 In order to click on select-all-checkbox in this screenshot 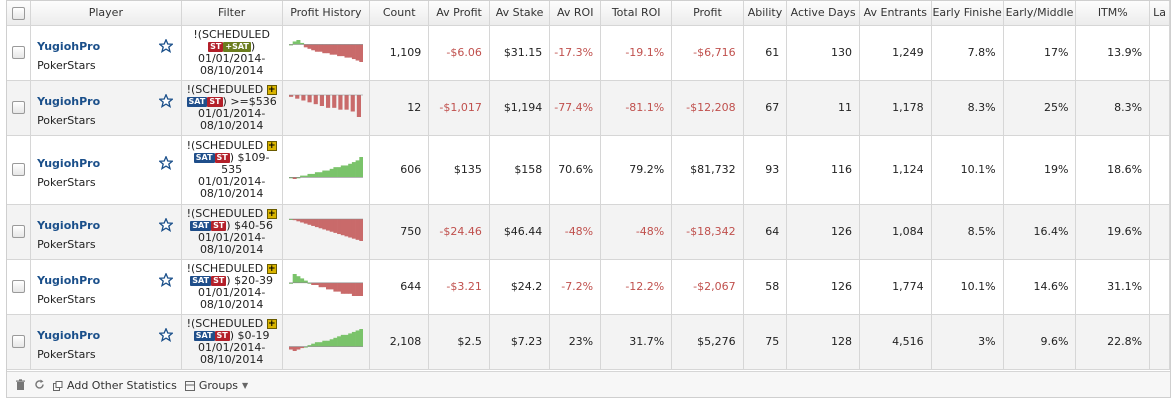, I will do `click(19, 13)`.